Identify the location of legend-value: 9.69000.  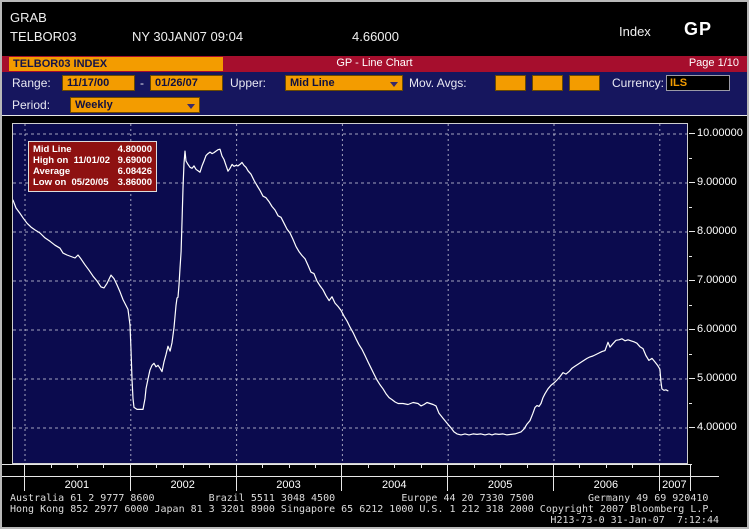
(134, 160).